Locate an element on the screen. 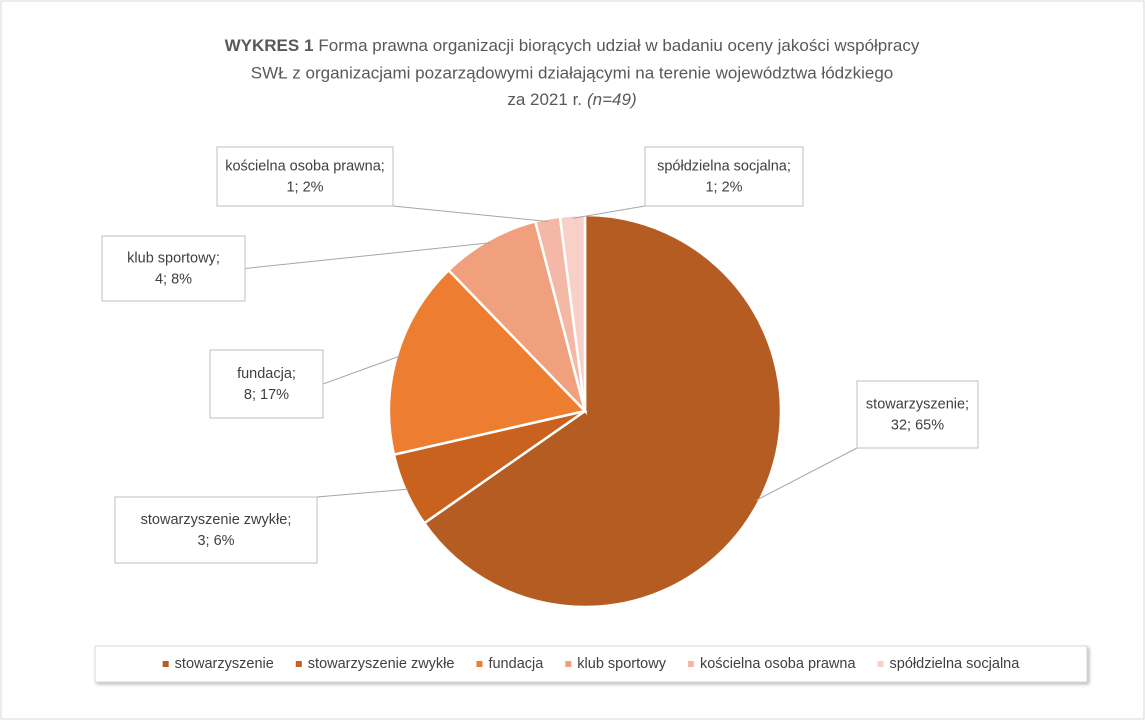 This screenshot has height=720, width=1145. data-label: spółdzielna socjalna; is located at coordinates (724, 166).